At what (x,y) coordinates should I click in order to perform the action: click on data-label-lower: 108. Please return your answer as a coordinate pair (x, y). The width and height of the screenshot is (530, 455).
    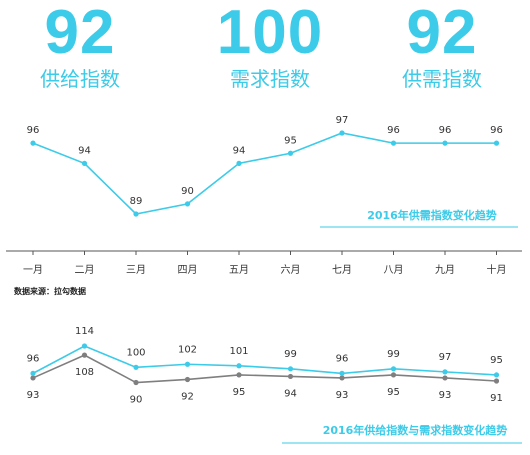
    Looking at the image, I should click on (84, 372).